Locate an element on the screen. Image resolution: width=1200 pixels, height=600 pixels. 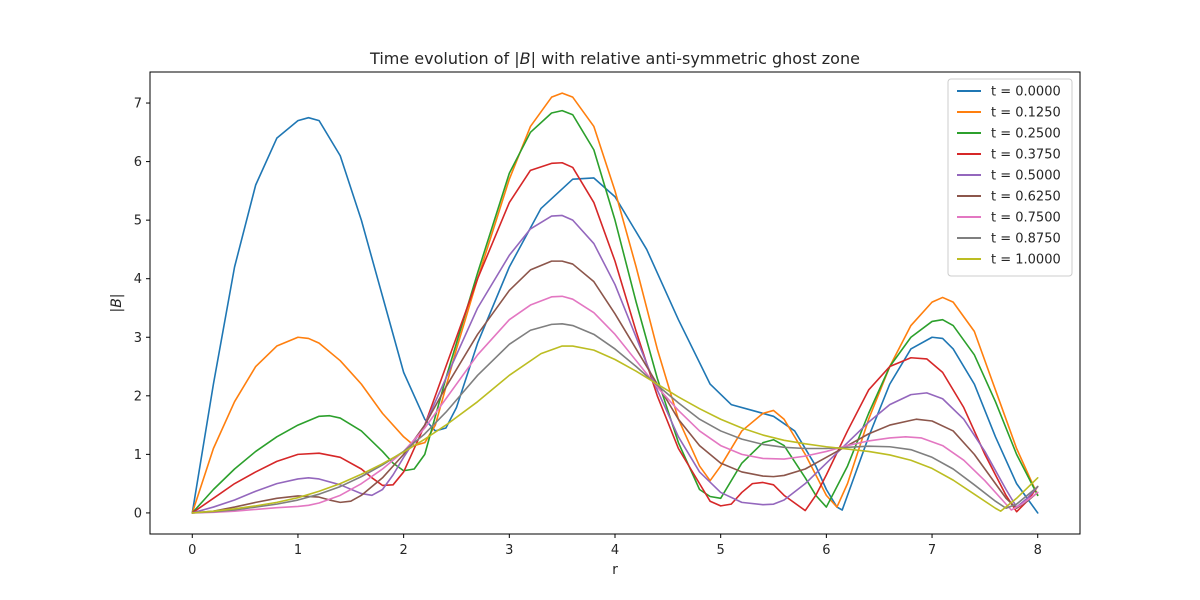
y-tick-label-6: 6 is located at coordinates (138, 162).